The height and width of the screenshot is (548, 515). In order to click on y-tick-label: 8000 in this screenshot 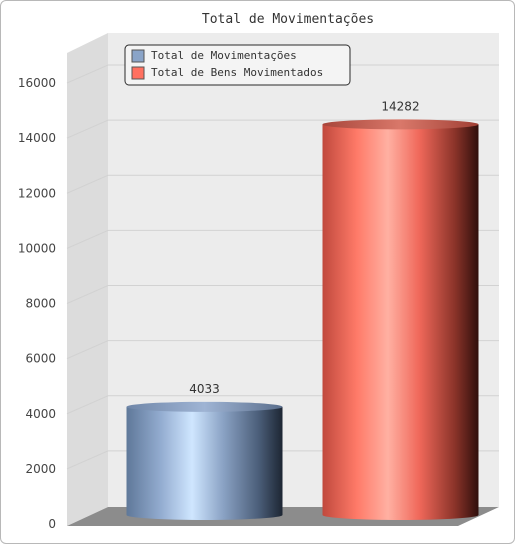, I will do `click(40, 304)`.